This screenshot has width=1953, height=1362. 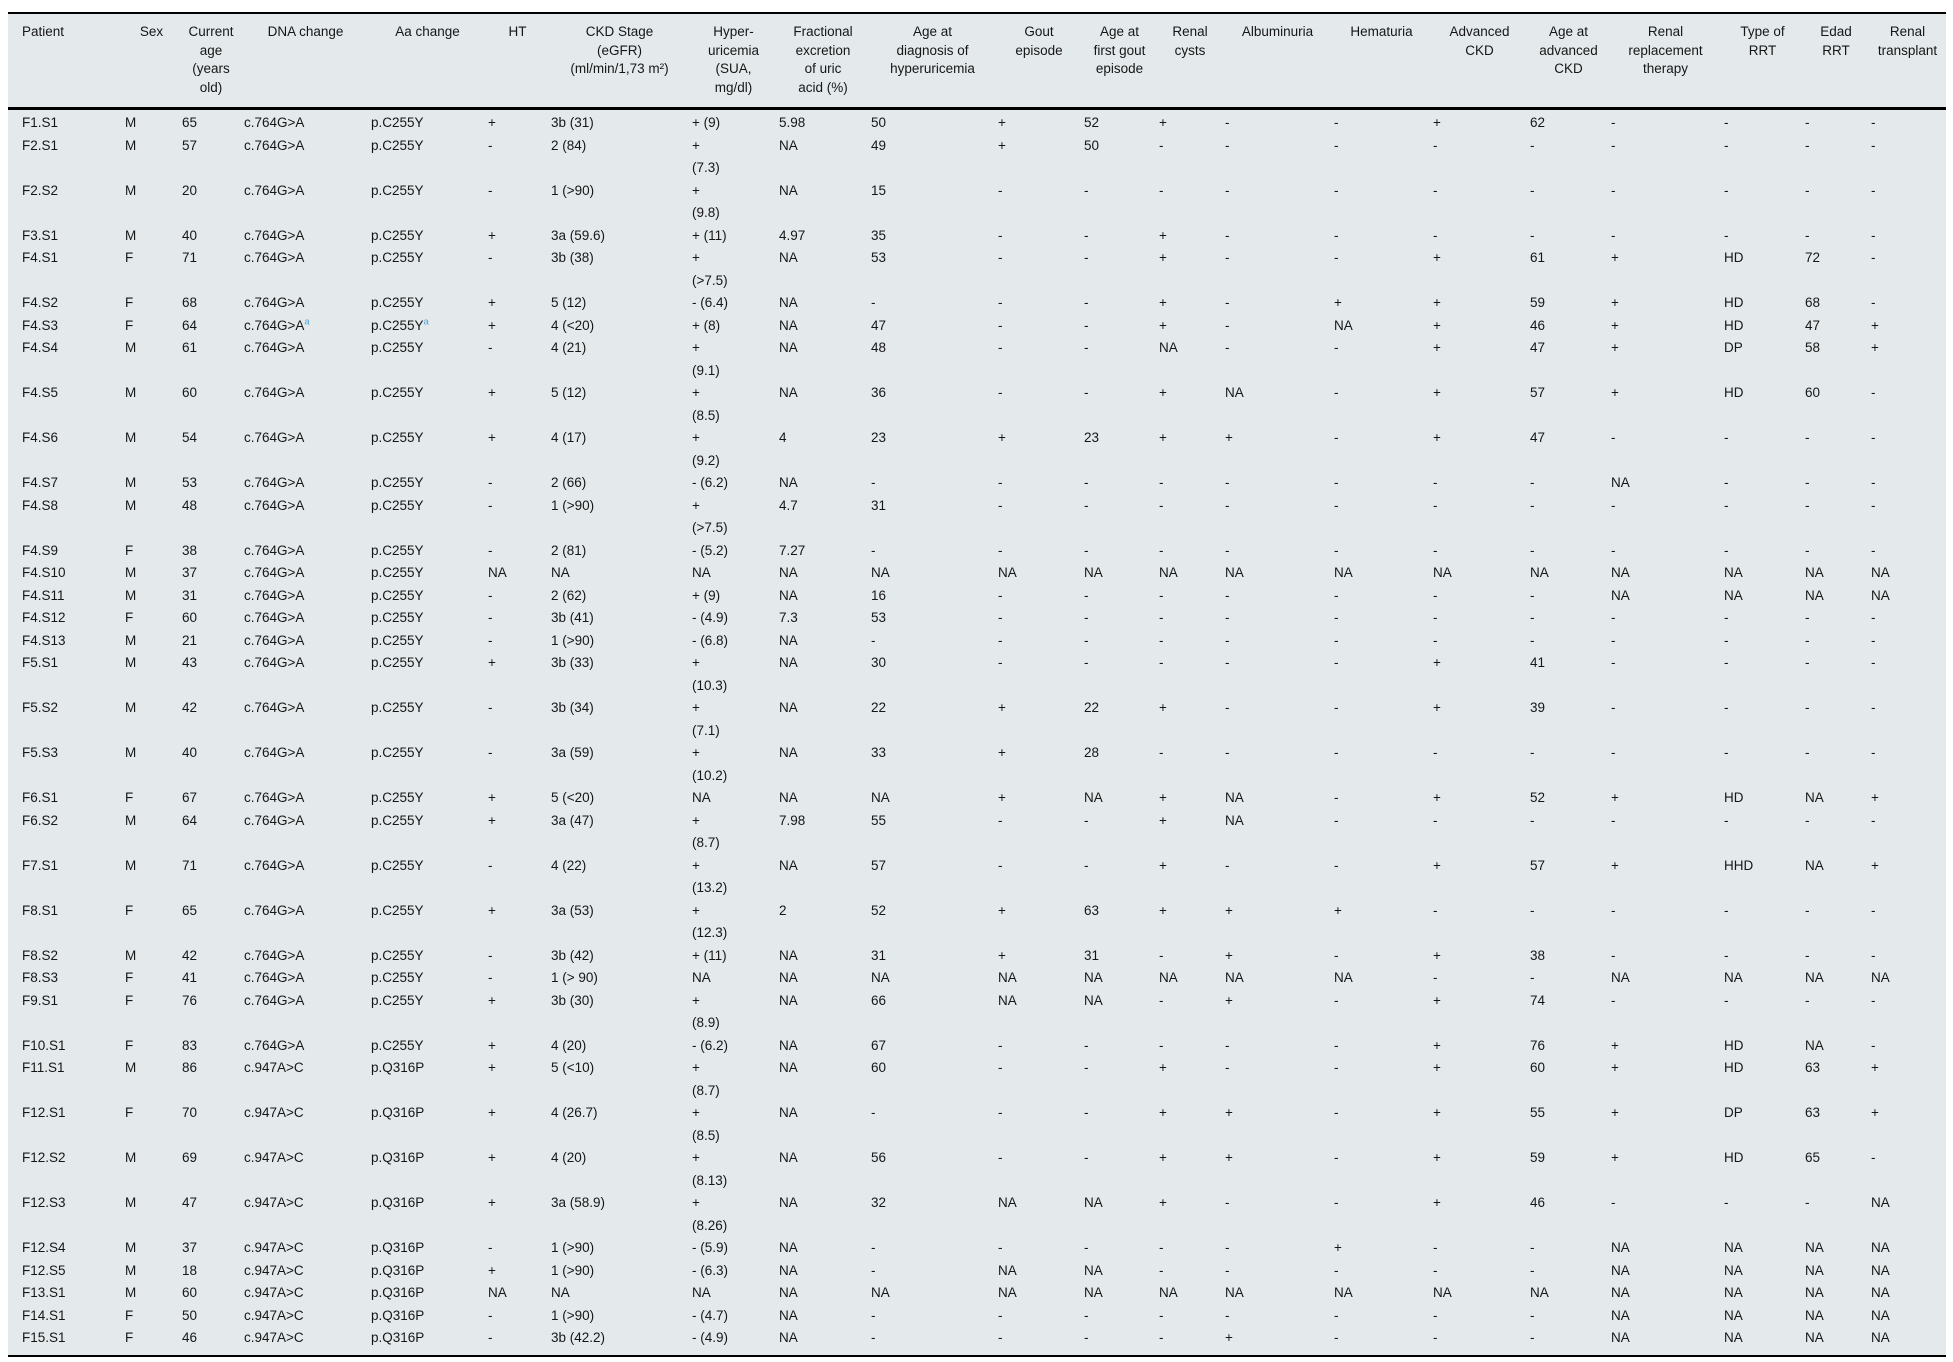 What do you see at coordinates (710, 1169) in the screenshot?
I see `cell-hyperuricemia: + (8.13)` at bounding box center [710, 1169].